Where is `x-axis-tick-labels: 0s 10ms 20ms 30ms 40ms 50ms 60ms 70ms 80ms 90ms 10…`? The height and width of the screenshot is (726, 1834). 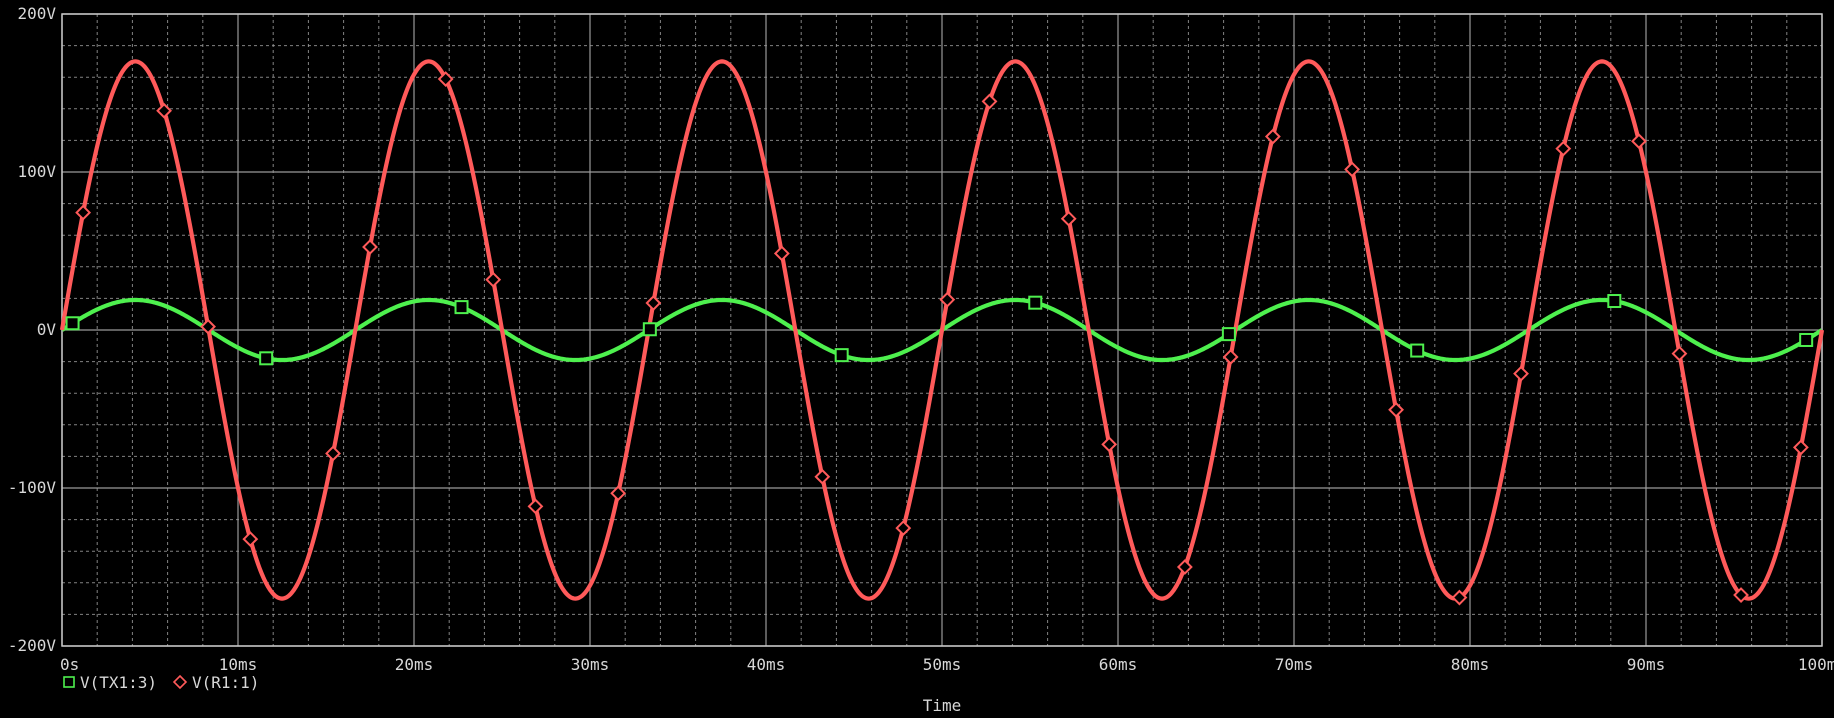
x-axis-tick-labels: 0s 10ms 20ms 30ms 40ms 50ms 60ms 70ms 80ms 90ms 10… is located at coordinates (947, 664).